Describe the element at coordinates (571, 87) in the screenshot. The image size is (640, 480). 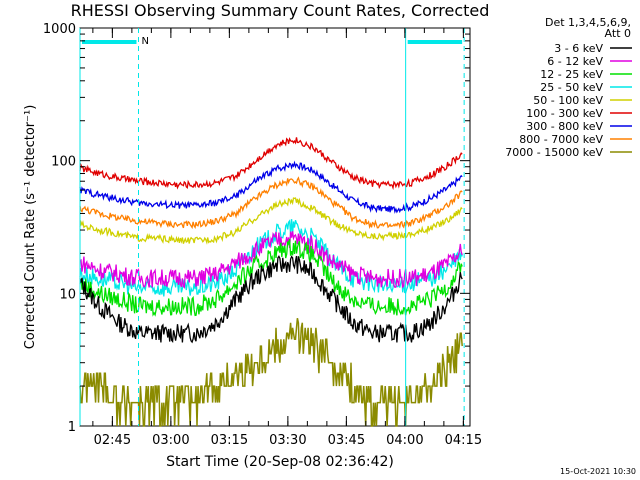
I see `legend-entry-label: 25 - 50 keV` at that location.